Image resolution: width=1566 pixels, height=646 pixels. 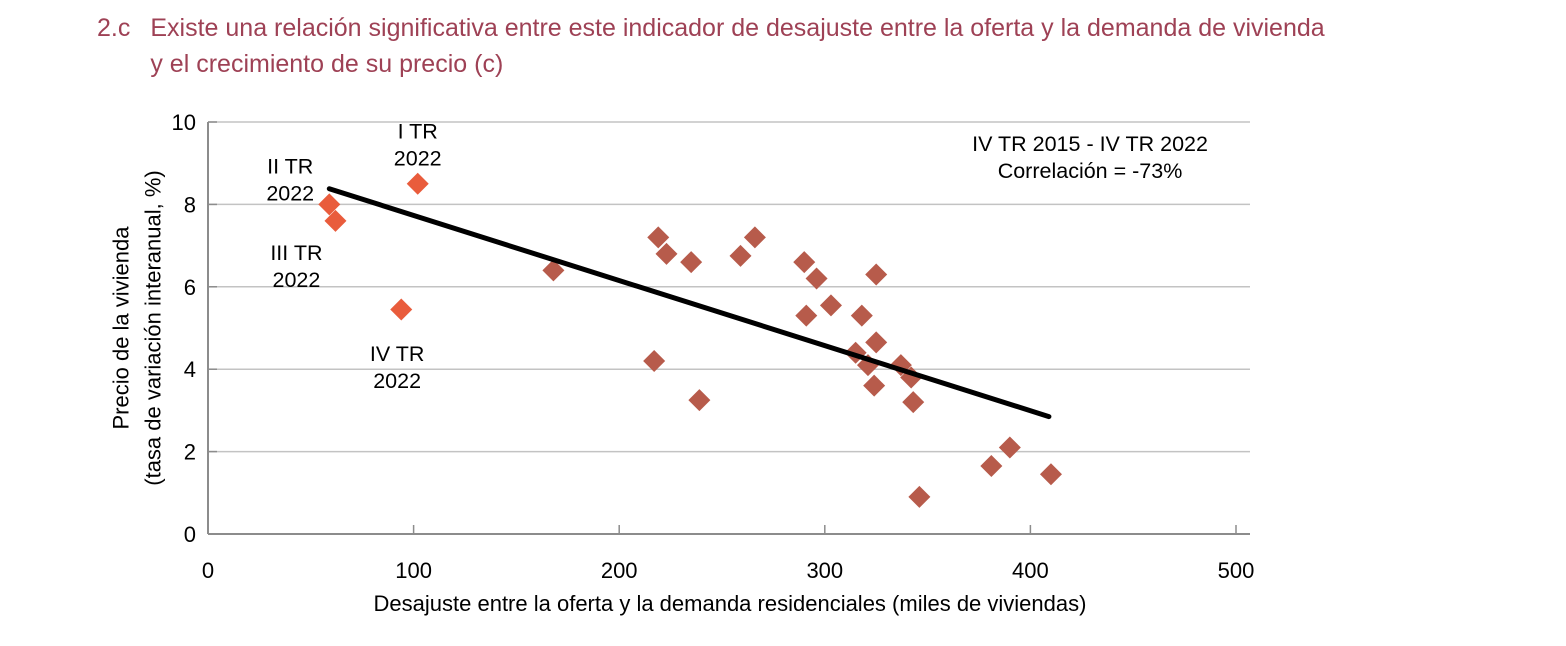 What do you see at coordinates (290, 167) in the screenshot?
I see `annotation-label: II TR` at bounding box center [290, 167].